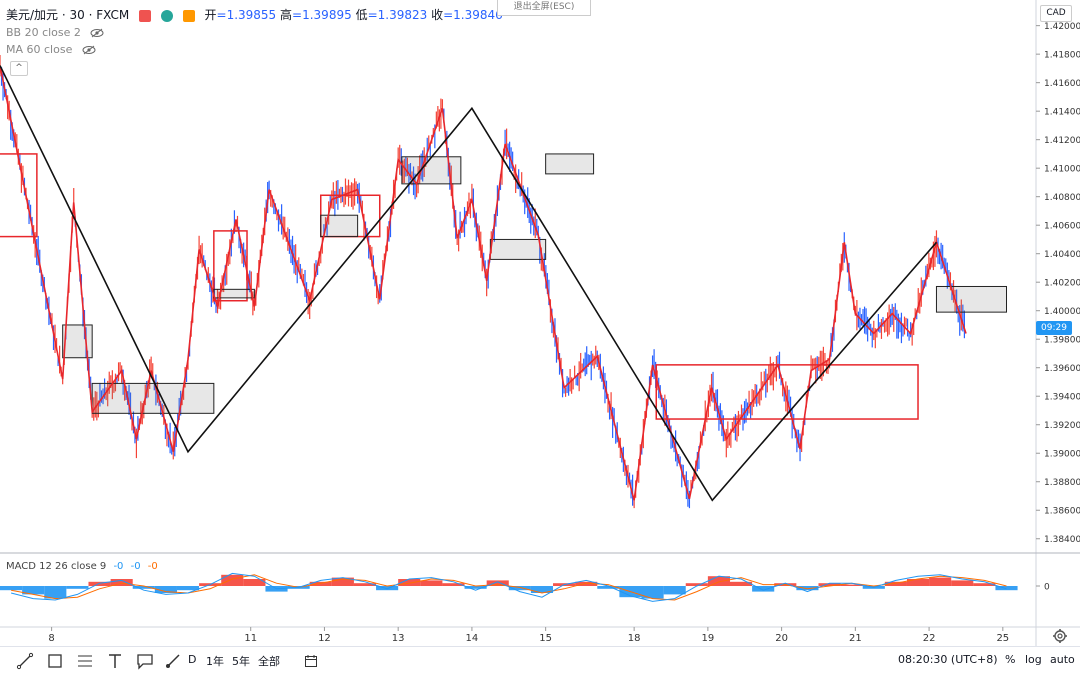 The height and width of the screenshot is (676, 1080). Describe the element at coordinates (1062, 255) in the screenshot. I see `y-tick-label: 1.40400` at that location.